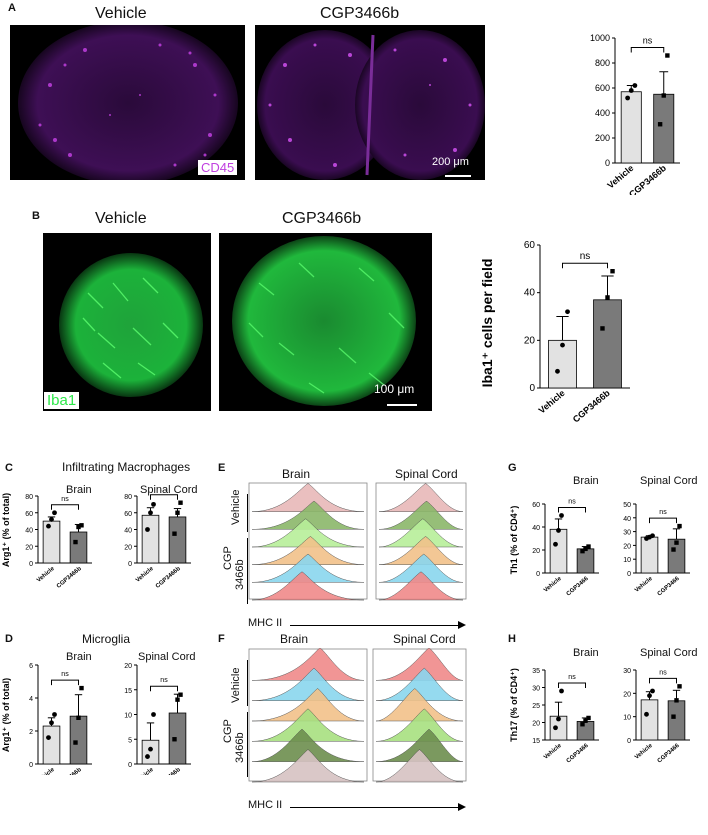 The width and height of the screenshot is (708, 835). I want to click on histogram-e-spinal, so click(421, 541).